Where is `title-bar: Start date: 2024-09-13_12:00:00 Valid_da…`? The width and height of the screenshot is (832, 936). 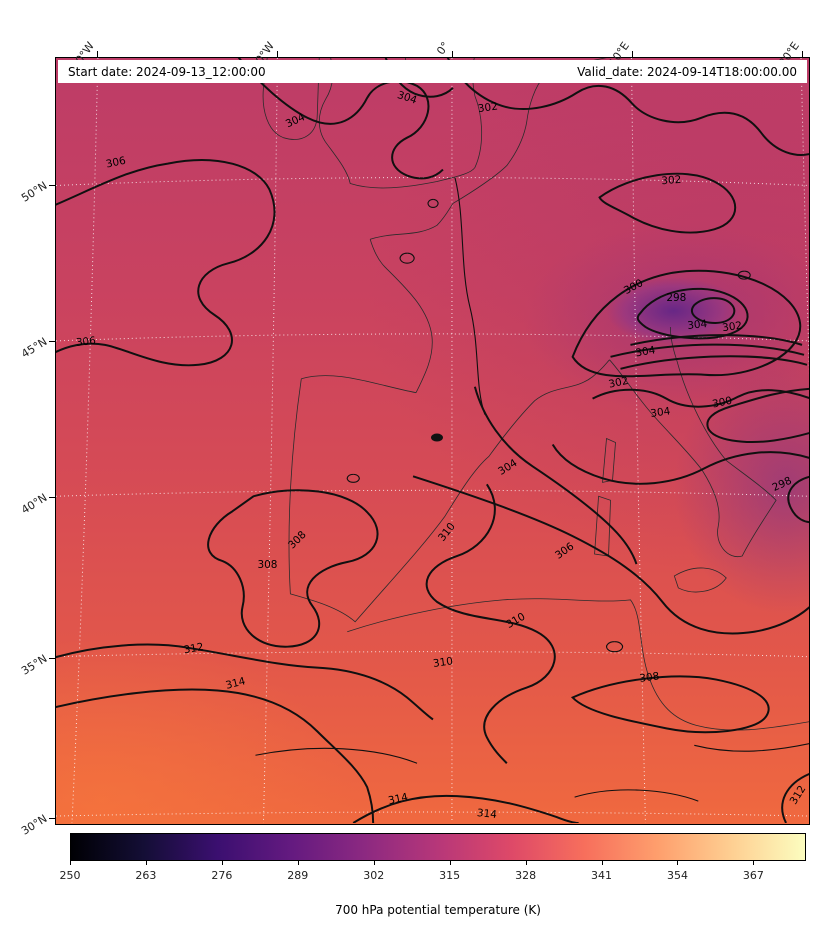 title-bar: Start date: 2024-09-13_12:00:00 Valid_da… is located at coordinates (432, 71).